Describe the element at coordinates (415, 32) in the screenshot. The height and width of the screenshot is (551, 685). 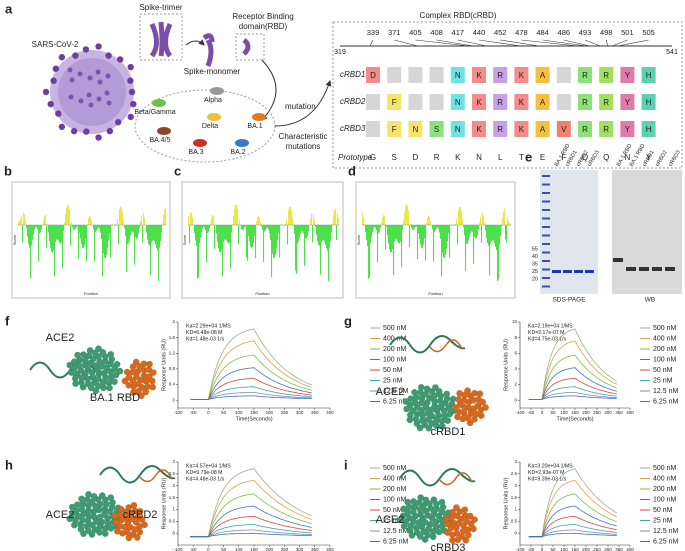
I see `position-label: 405` at that location.